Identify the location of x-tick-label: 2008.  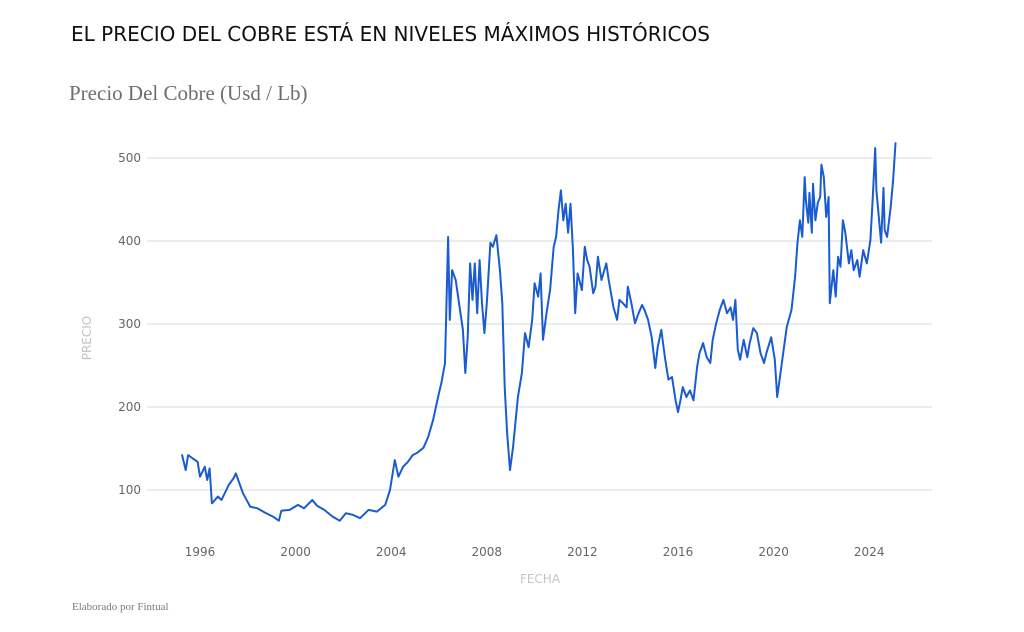
(487, 552).